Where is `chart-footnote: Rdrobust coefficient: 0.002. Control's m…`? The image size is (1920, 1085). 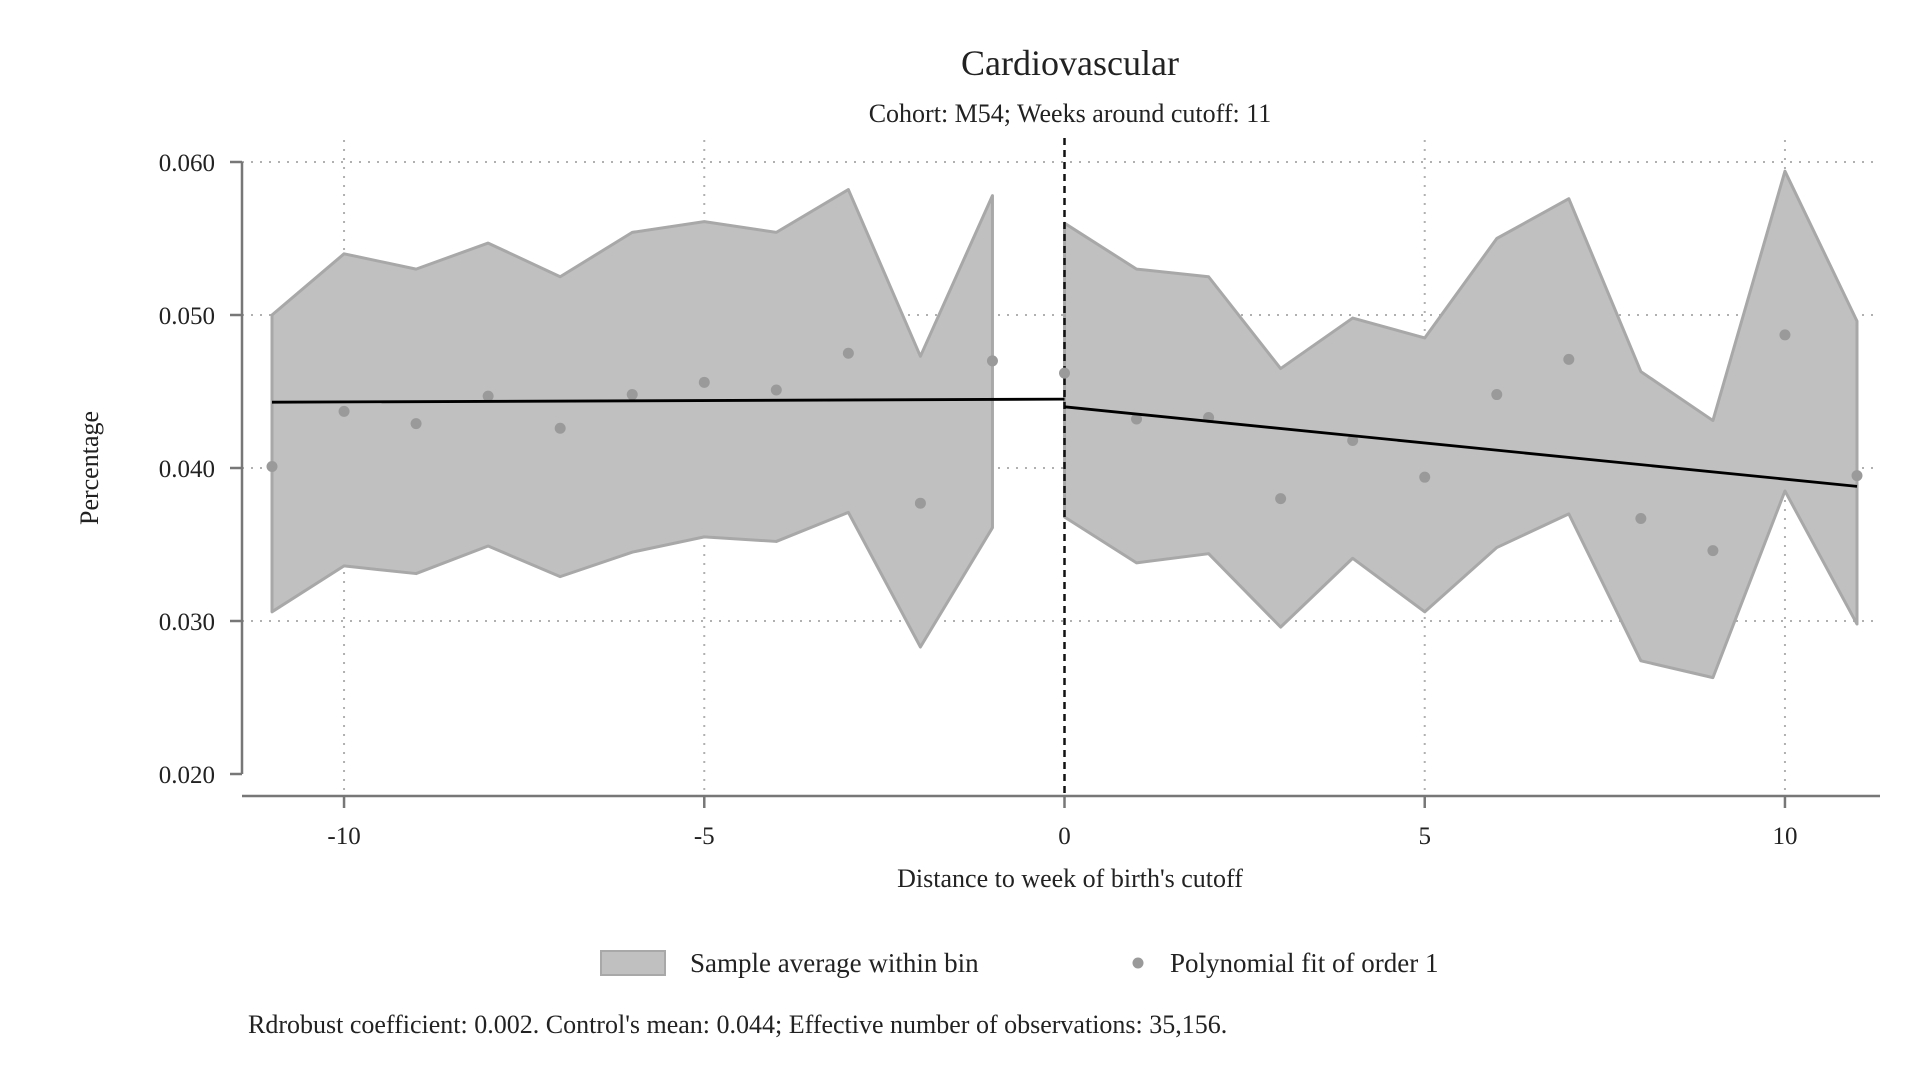 chart-footnote: Rdrobust coefficient: 0.002. Control's m… is located at coordinates (737, 1024).